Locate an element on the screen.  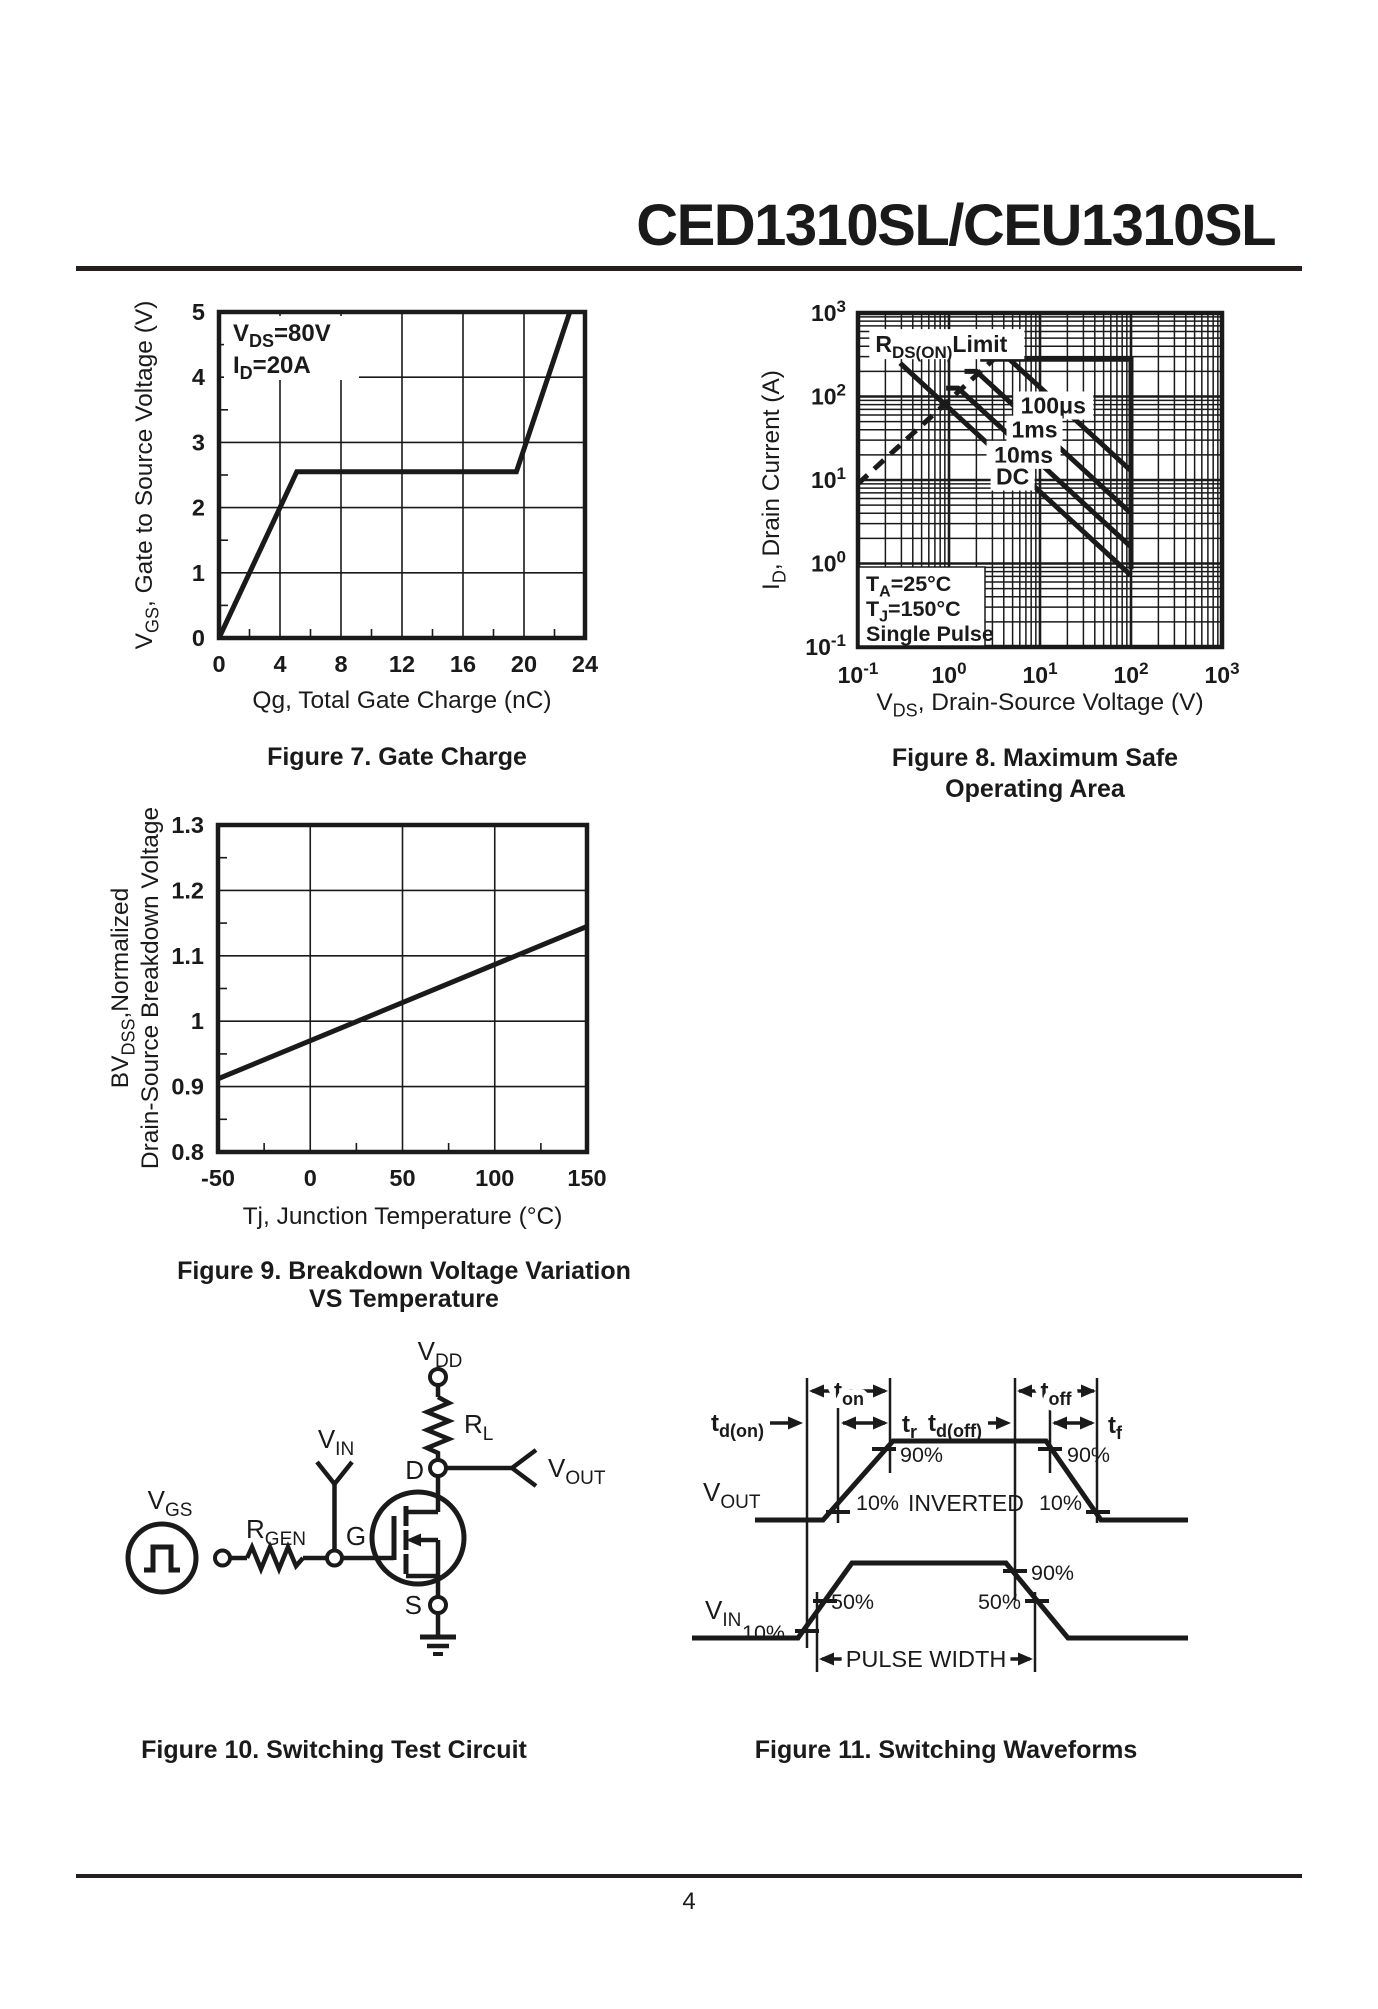
fig9-x-tick-label: 50 is located at coordinates (402, 1178).